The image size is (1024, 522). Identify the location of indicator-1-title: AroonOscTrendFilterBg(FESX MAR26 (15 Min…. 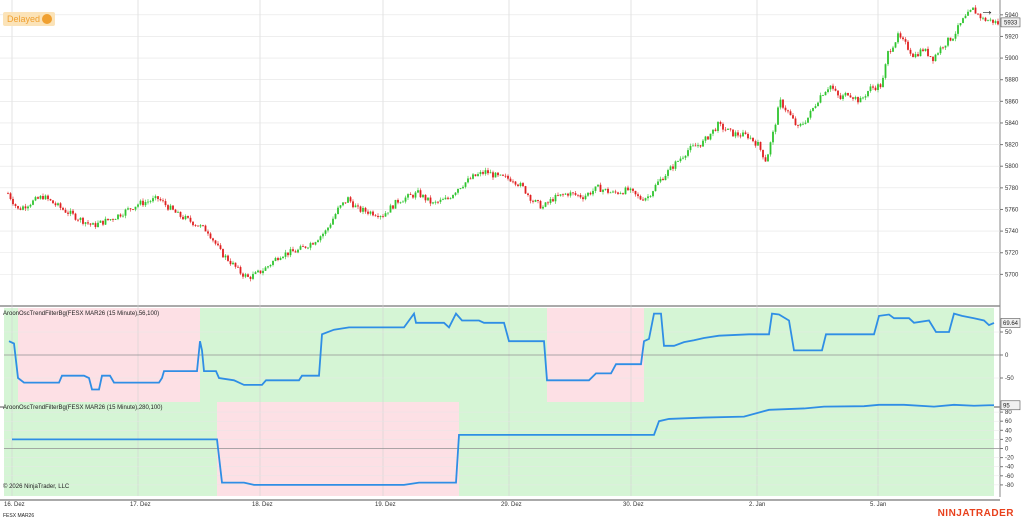
(81, 314).